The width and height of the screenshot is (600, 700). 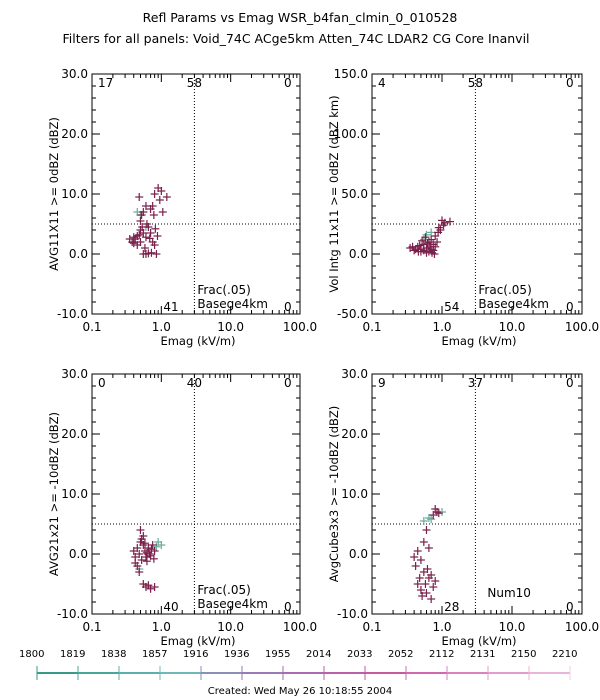 I want to click on colorbar-label: 1819, so click(x=72, y=654).